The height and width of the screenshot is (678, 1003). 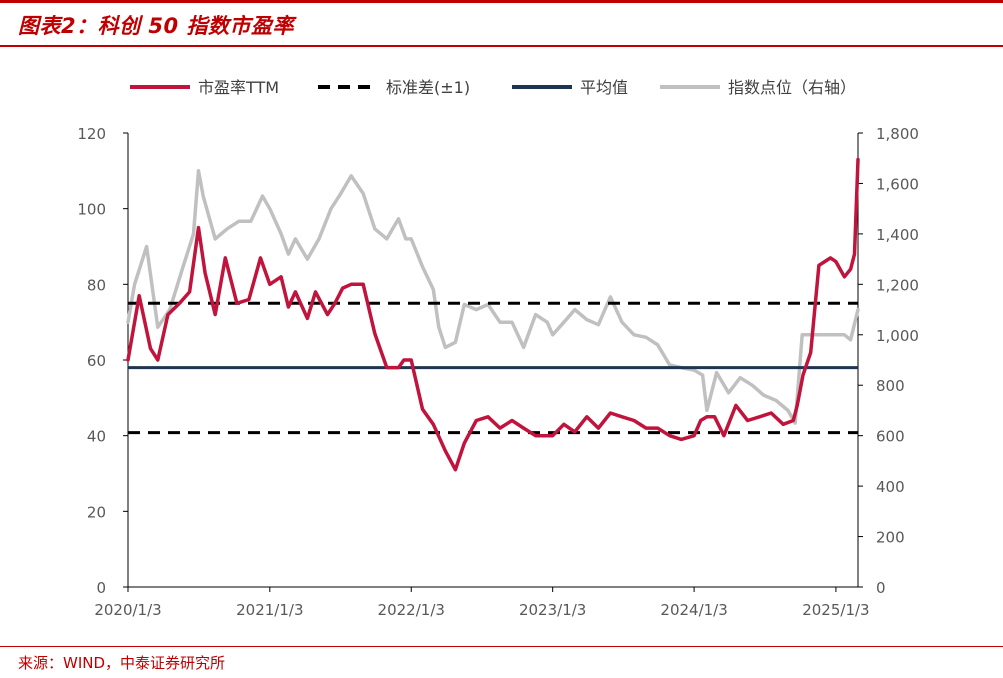 What do you see at coordinates (693, 610) in the screenshot?
I see `x-tick-label: 2024/1/3` at bounding box center [693, 610].